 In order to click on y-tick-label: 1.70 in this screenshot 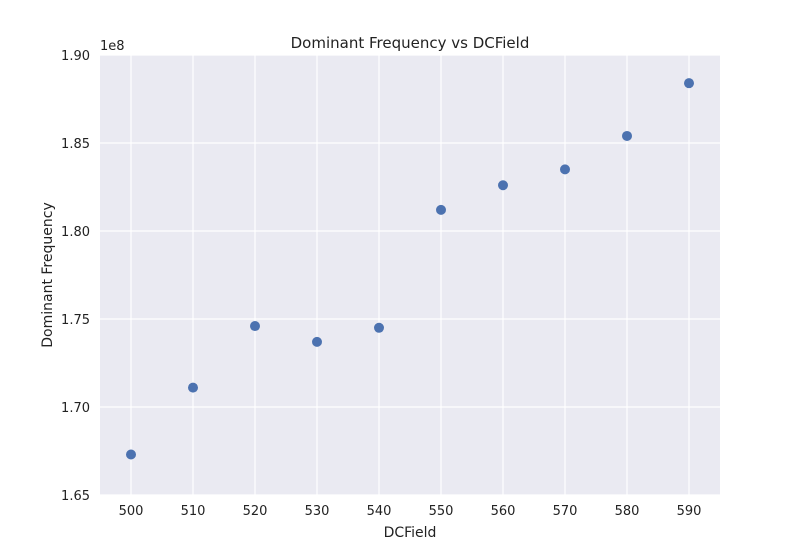, I will do `click(75, 408)`.